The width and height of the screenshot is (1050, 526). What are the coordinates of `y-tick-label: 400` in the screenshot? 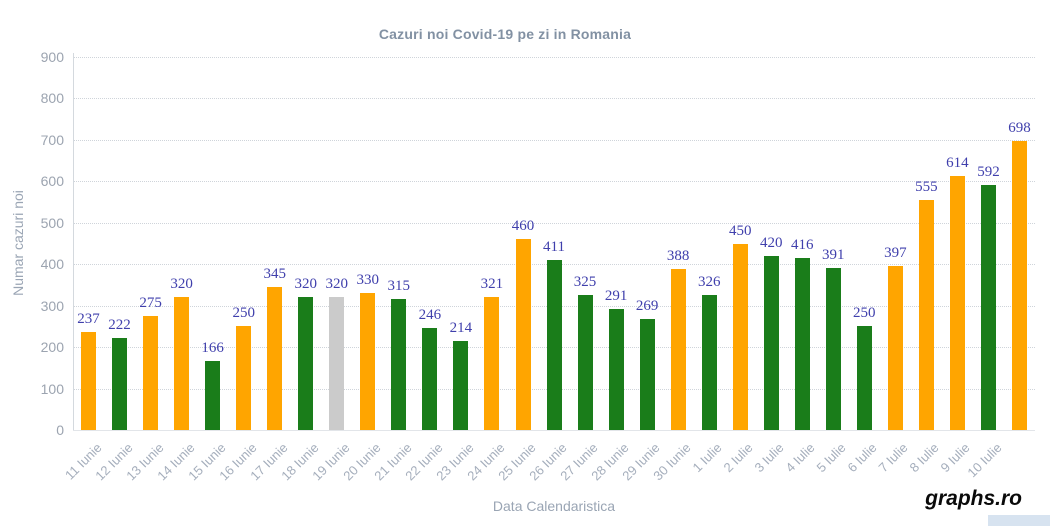 It's located at (52, 264).